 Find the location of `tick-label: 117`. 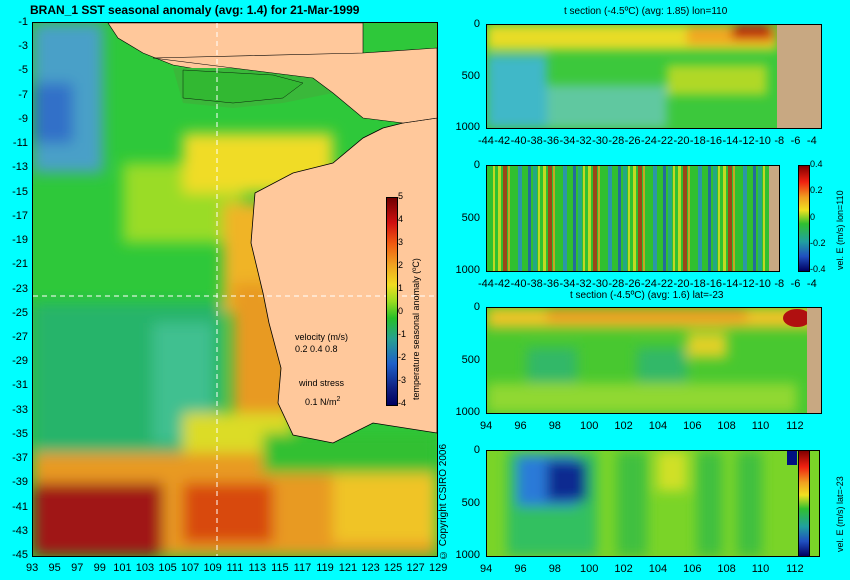

tick-label: 117 is located at coordinates (302, 568).